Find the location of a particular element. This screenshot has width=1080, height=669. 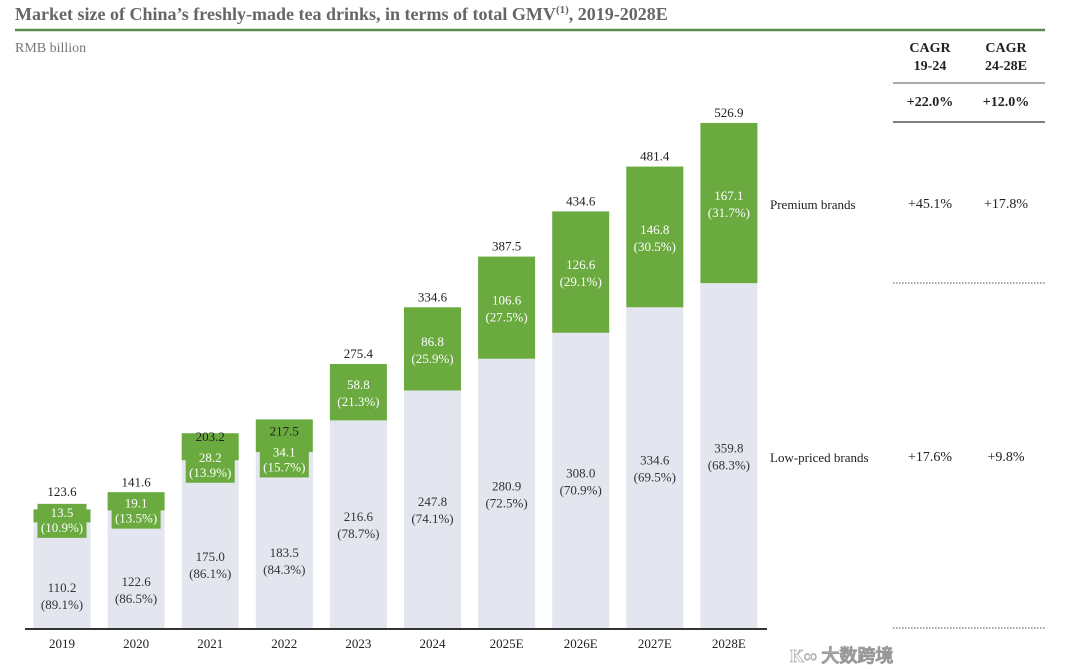

bar-total-label: 526.9 is located at coordinates (728, 112).